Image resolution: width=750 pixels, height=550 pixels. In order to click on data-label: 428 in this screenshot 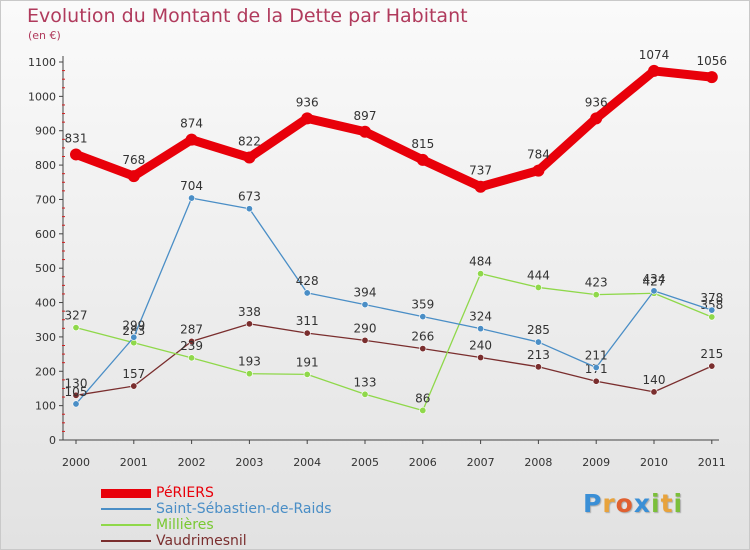, I will do `click(307, 281)`.